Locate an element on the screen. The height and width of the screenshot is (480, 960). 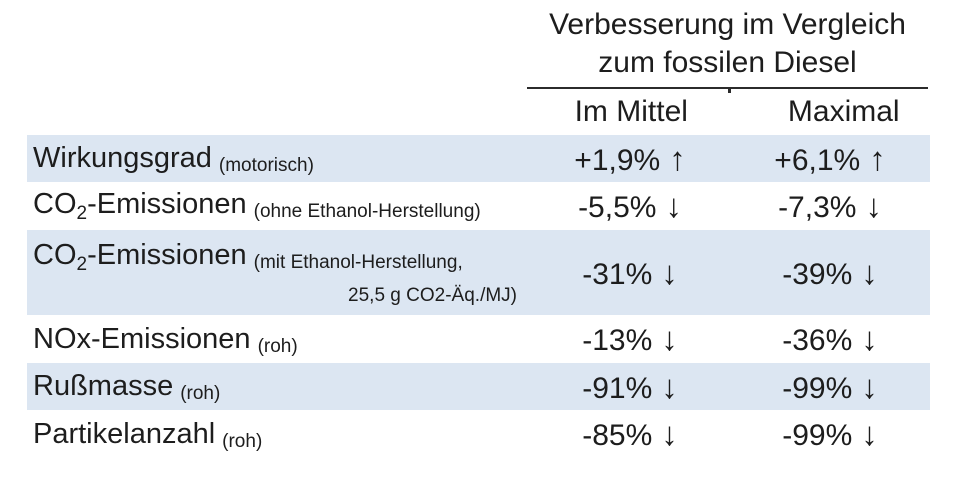
row-label: CO2-Emissionen (ohne Ethanol-Herstellung) is located at coordinates (278, 206).